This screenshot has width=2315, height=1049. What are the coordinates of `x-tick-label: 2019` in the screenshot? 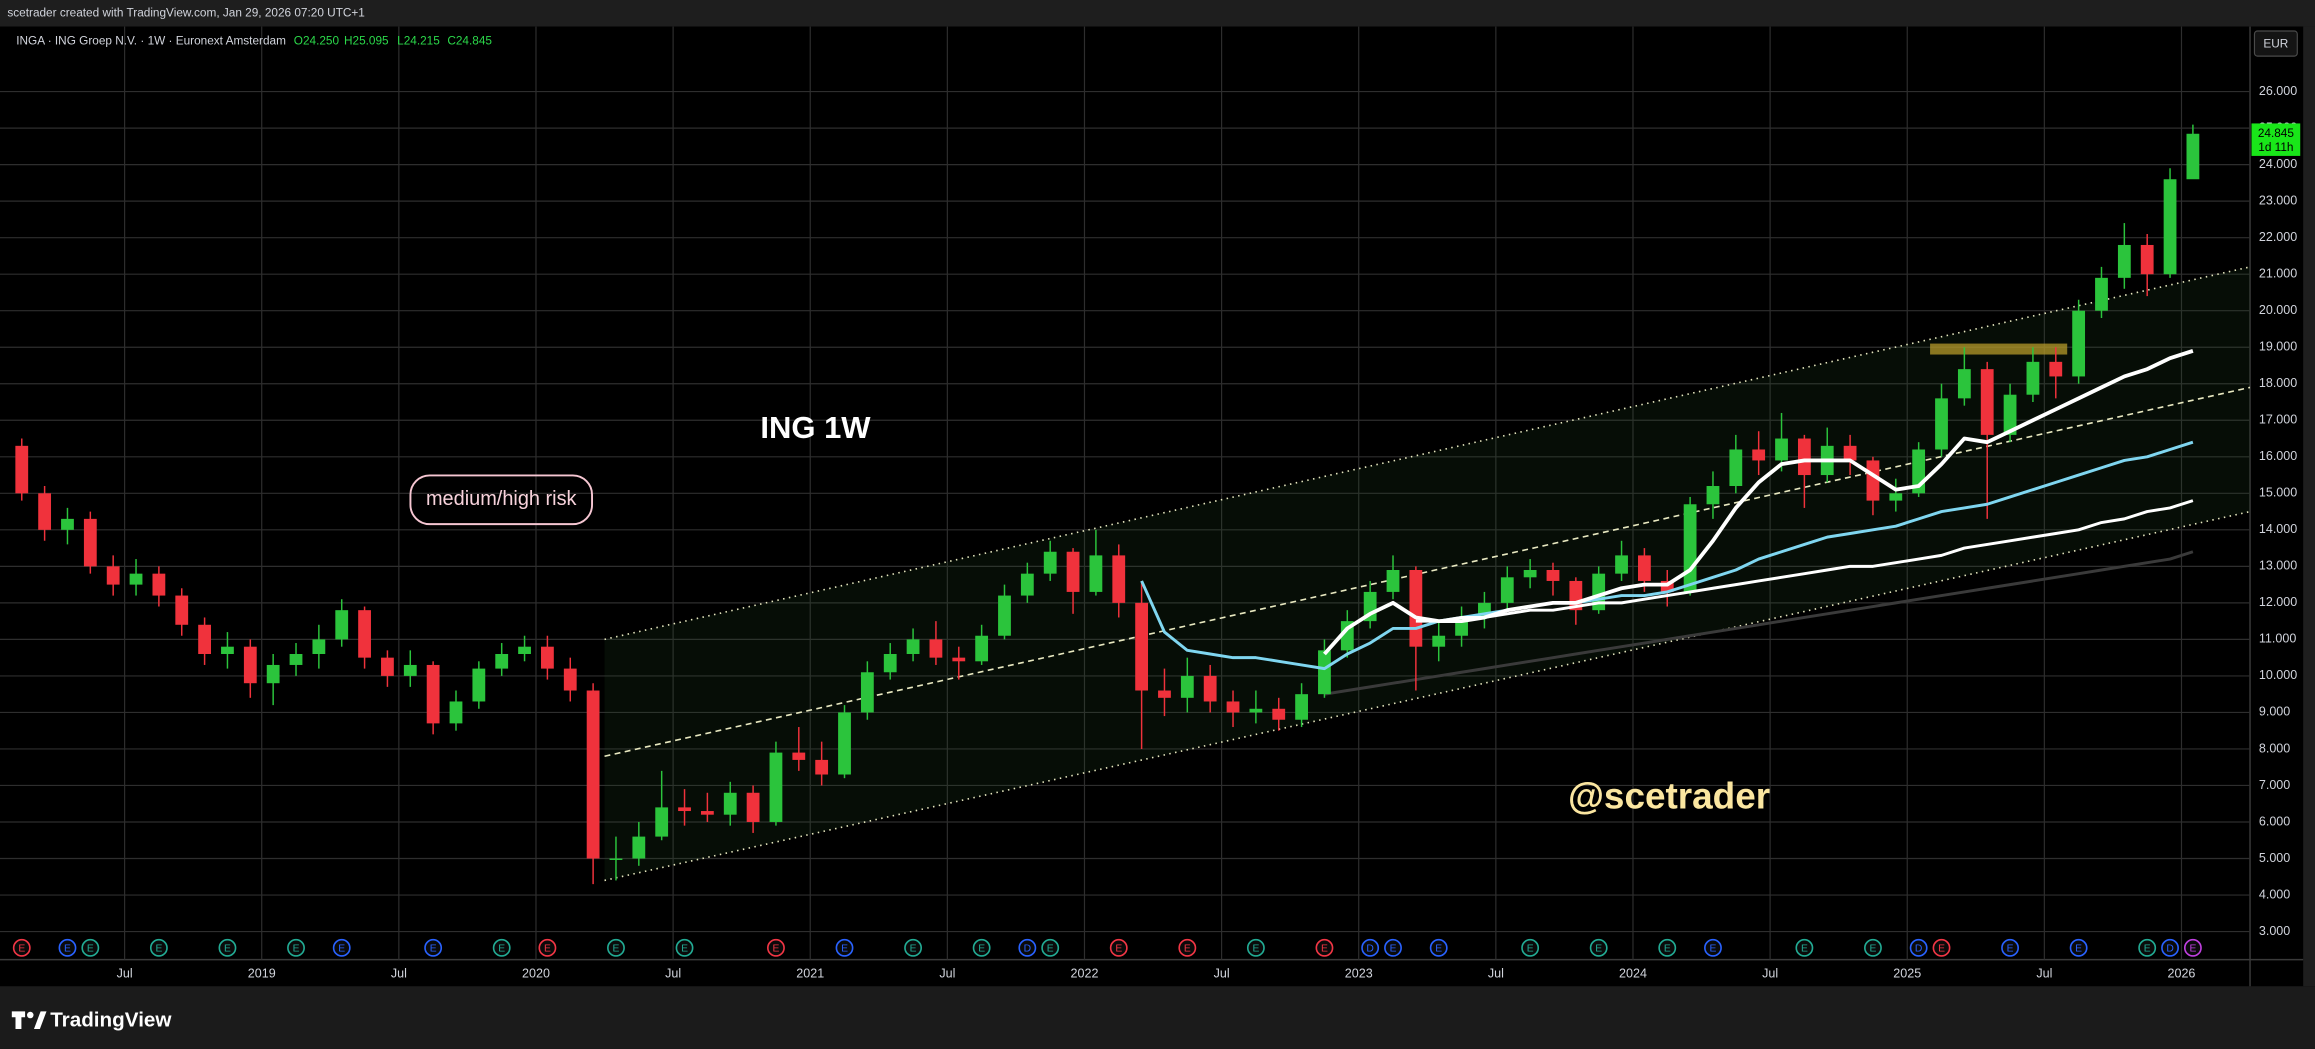 It's located at (262, 974).